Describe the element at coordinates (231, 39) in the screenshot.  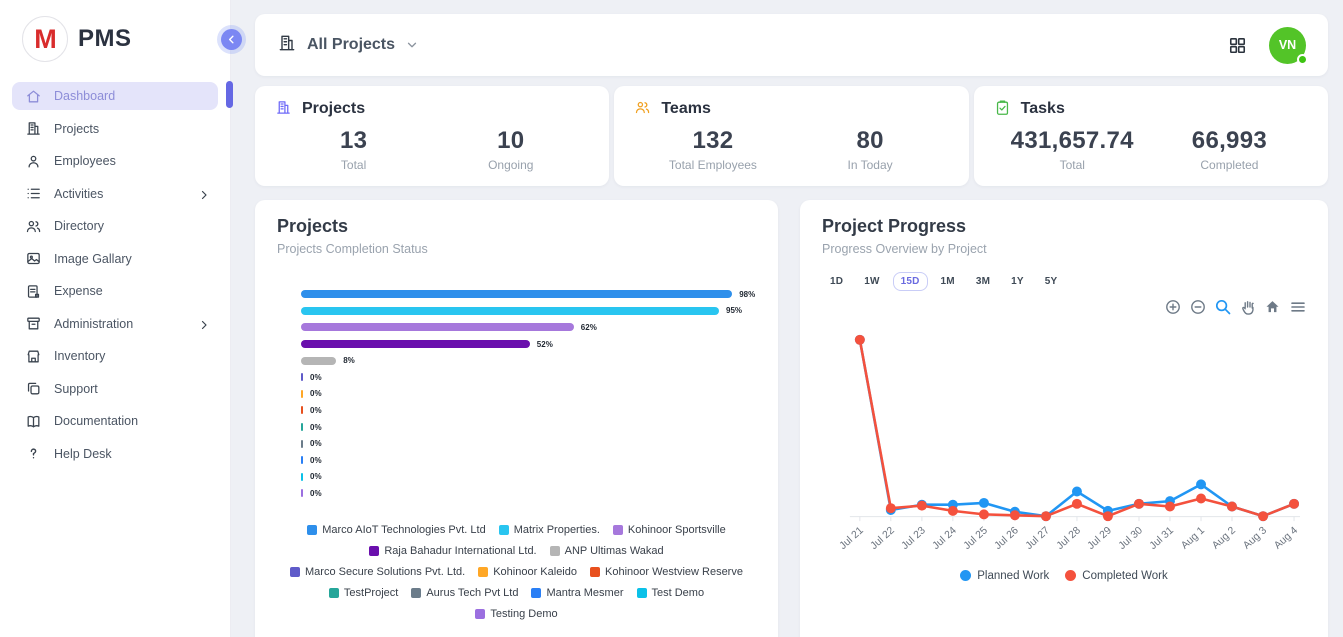
I see `sidebar-collapse-button` at that location.